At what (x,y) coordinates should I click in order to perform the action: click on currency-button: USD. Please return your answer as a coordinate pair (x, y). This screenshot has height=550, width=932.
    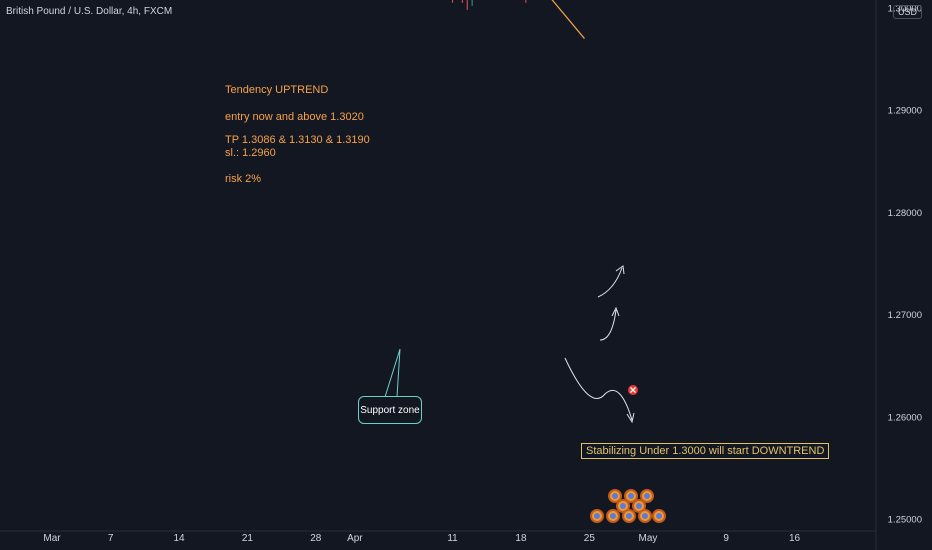
    Looking at the image, I should click on (907, 12).